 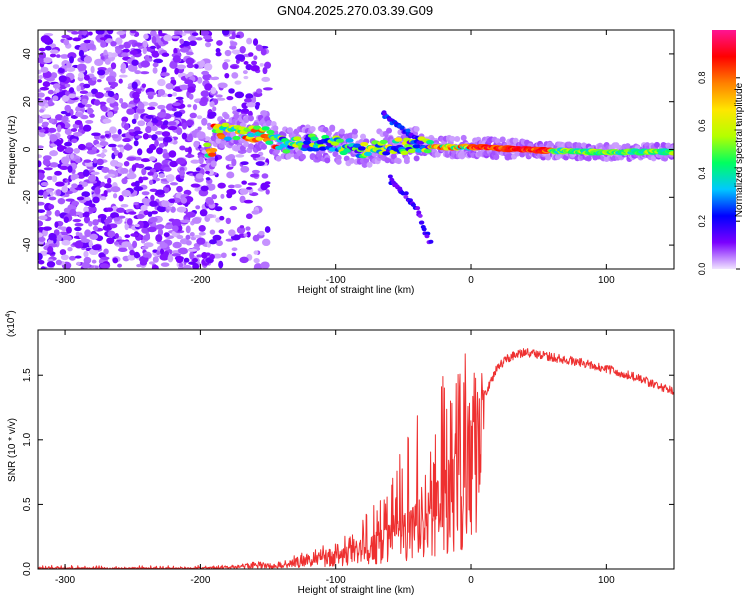 I want to click on spectrogram-y-tick-label: 40, so click(x=27, y=54).